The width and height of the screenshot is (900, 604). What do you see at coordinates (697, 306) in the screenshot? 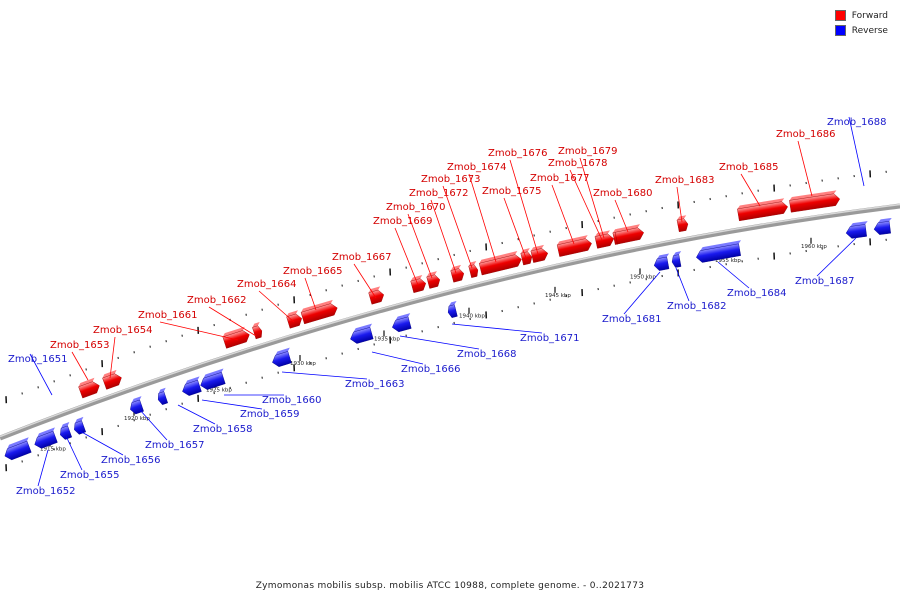
I see `gene-label: Zmob_1682` at bounding box center [697, 306].